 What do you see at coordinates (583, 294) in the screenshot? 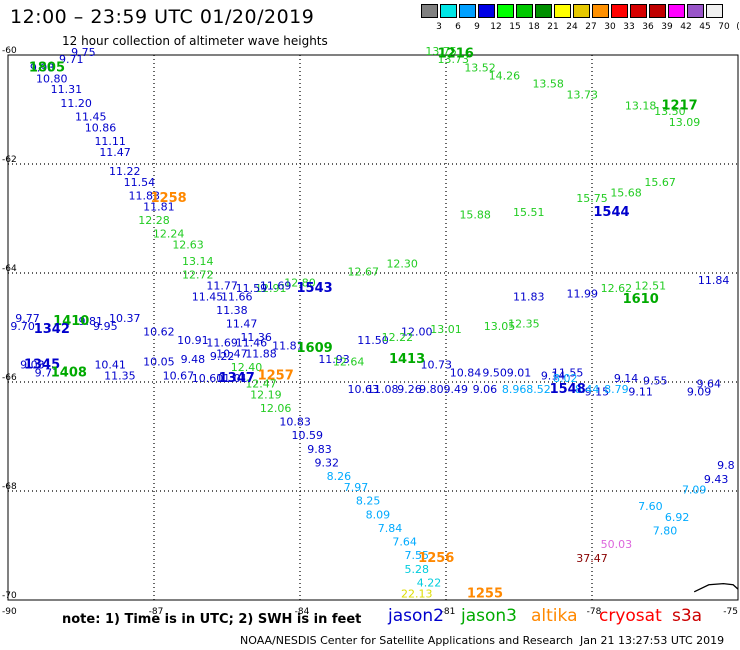
I see `wave-height-label: 11.99` at bounding box center [583, 294].